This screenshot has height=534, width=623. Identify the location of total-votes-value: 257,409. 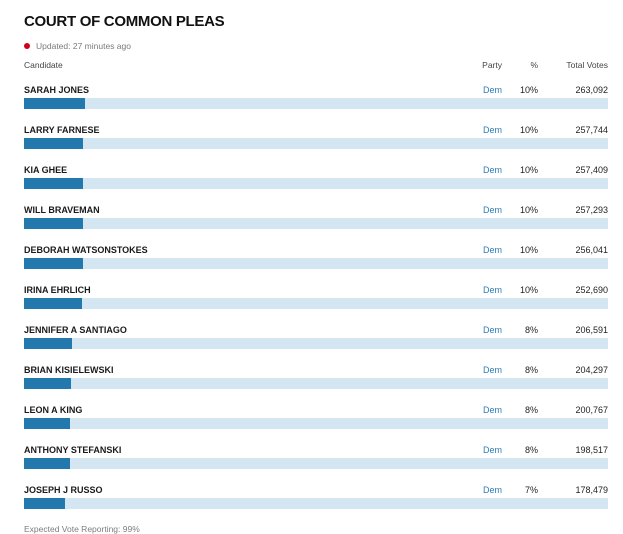
(591, 169).